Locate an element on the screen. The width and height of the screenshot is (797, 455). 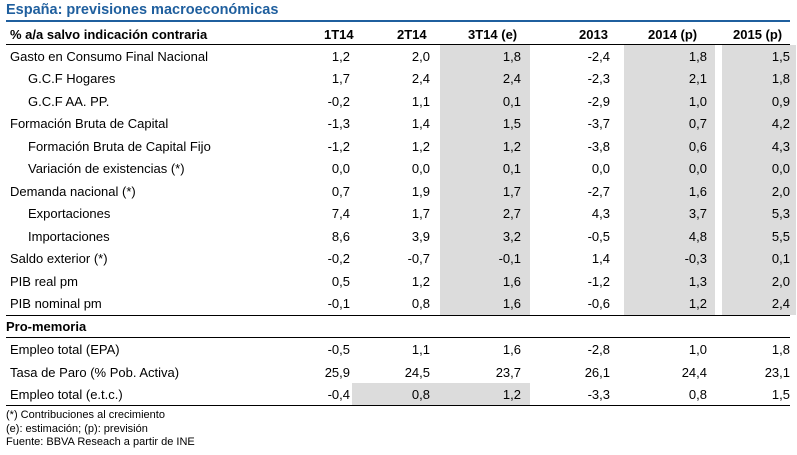
table-cell: 23,7 is located at coordinates (508, 372).